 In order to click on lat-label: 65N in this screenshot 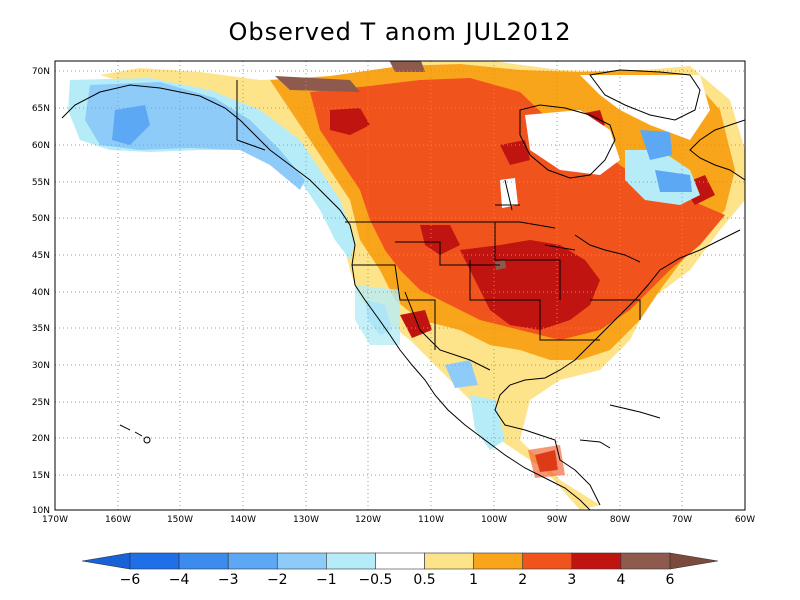, I will do `click(41, 109)`.